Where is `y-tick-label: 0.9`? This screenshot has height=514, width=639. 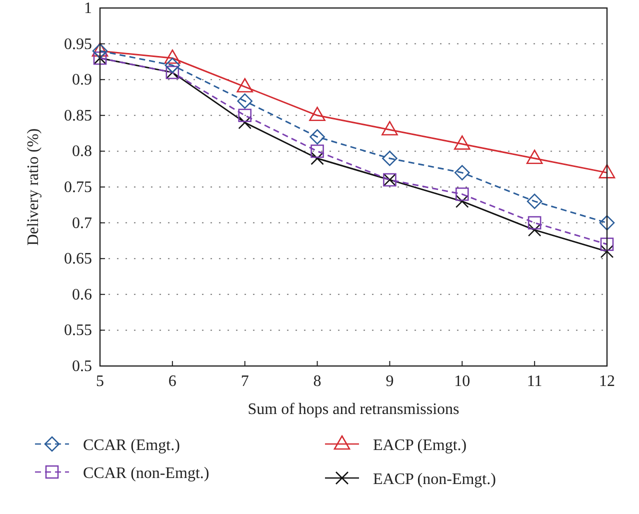
y-tick-label: 0.9 is located at coordinates (82, 80).